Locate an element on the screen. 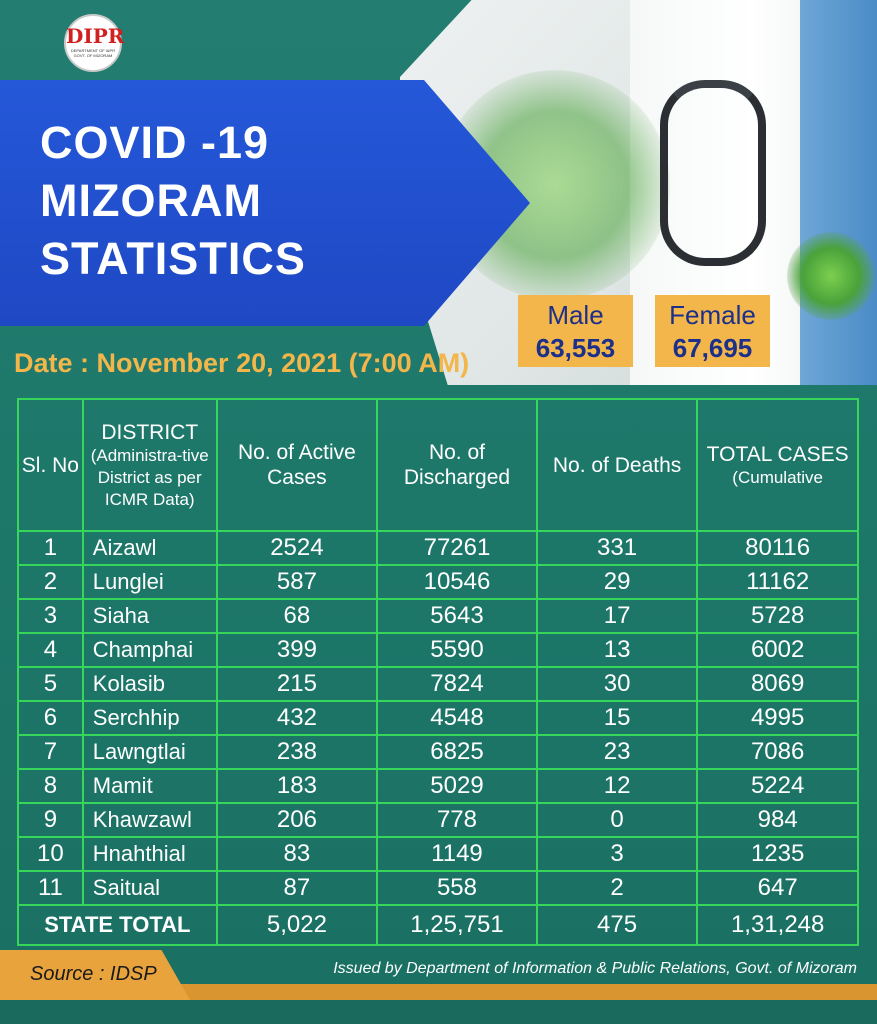 This screenshot has height=1024, width=877. cell-total: 6002 is located at coordinates (777, 650).